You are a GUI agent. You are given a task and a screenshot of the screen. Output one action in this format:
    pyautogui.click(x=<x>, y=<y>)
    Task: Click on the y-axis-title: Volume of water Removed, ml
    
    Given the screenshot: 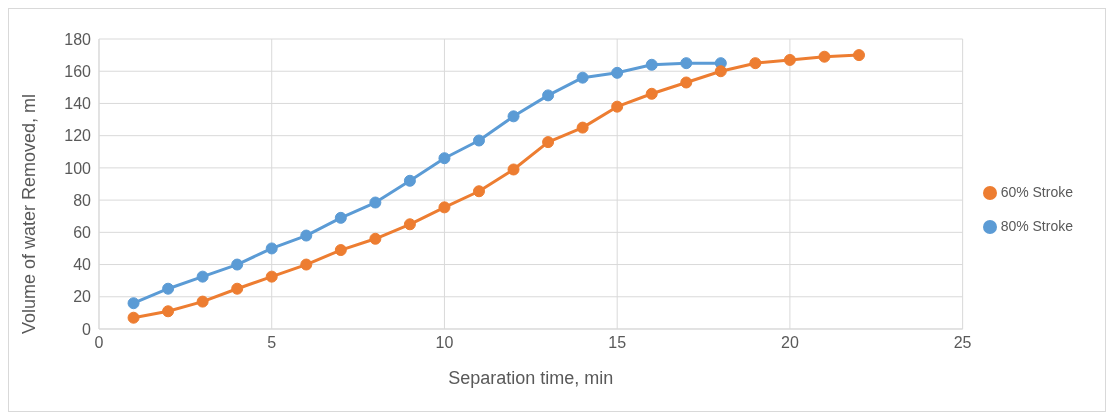 What is the action you would take?
    pyautogui.click(x=29, y=213)
    